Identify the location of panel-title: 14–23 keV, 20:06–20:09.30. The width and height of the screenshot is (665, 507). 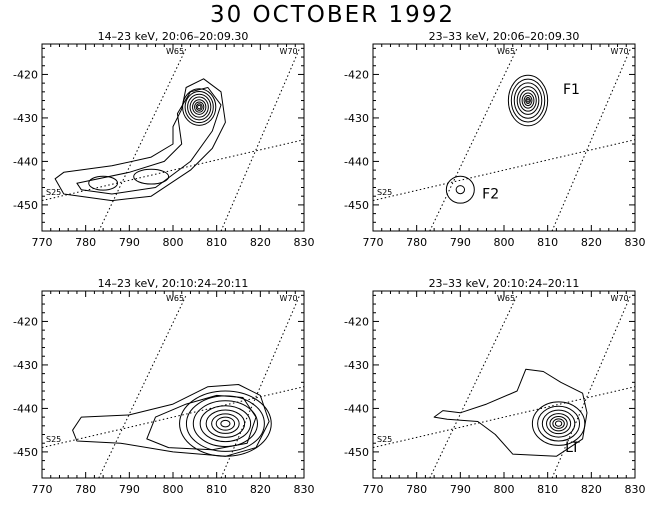
(173, 36).